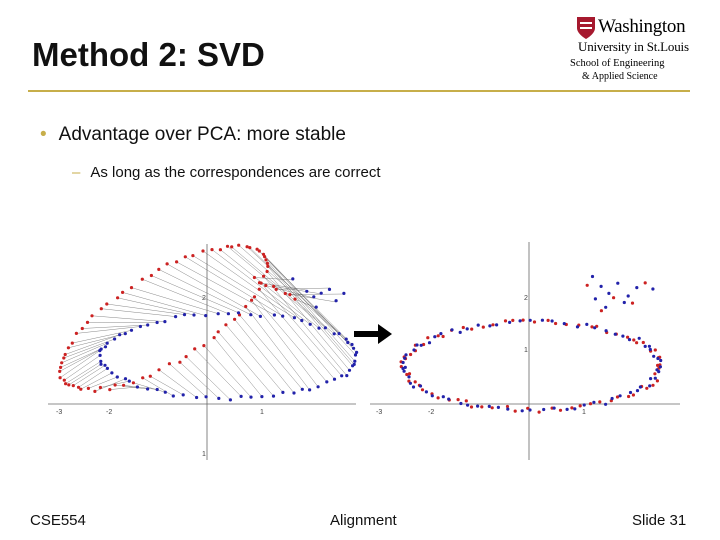 The image size is (720, 540). I want to click on x-tick-label: 1, so click(584, 412).